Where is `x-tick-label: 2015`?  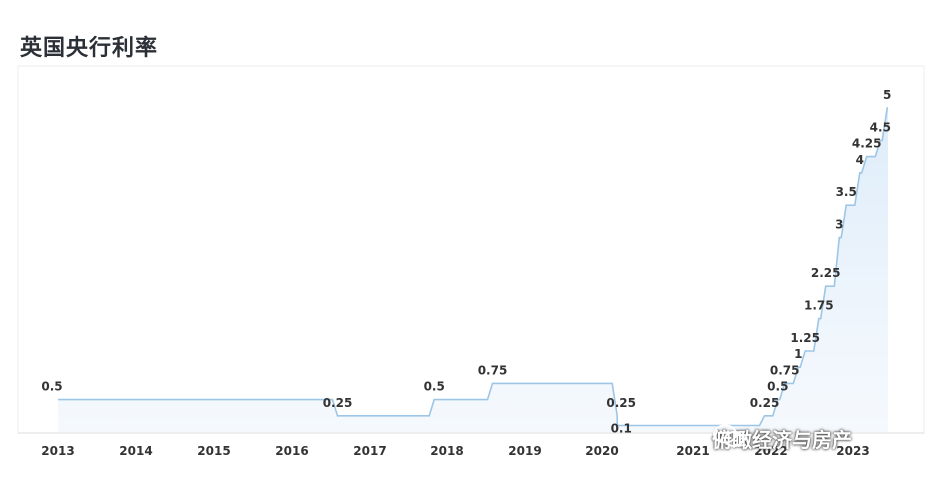 x-tick-label: 2015 is located at coordinates (213, 451).